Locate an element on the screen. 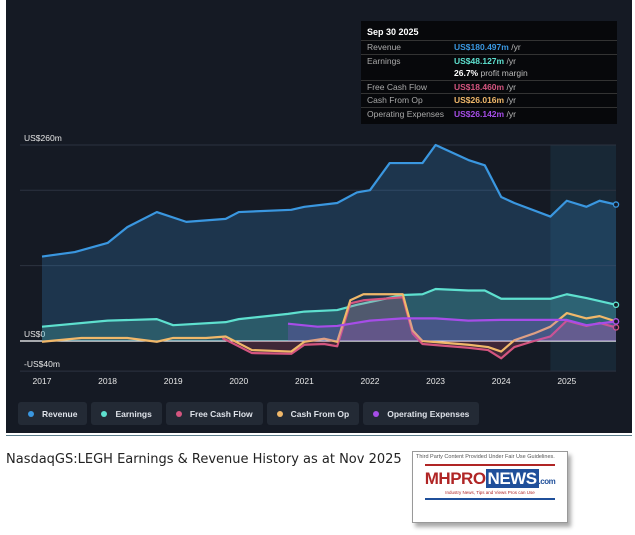 The width and height of the screenshot is (635, 535). legend-item-earnings: Earnings is located at coordinates (126, 413).